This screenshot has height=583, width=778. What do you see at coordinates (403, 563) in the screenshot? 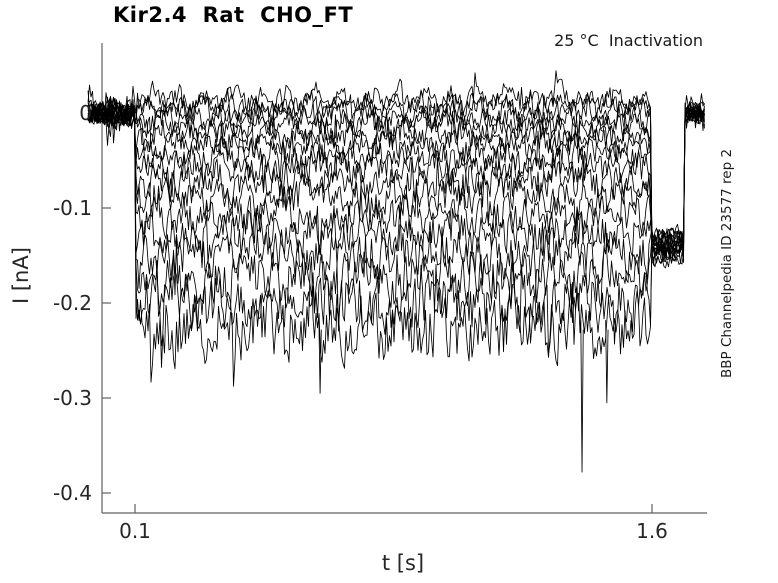
I see `x-axis-label: t [s]` at bounding box center [403, 563].